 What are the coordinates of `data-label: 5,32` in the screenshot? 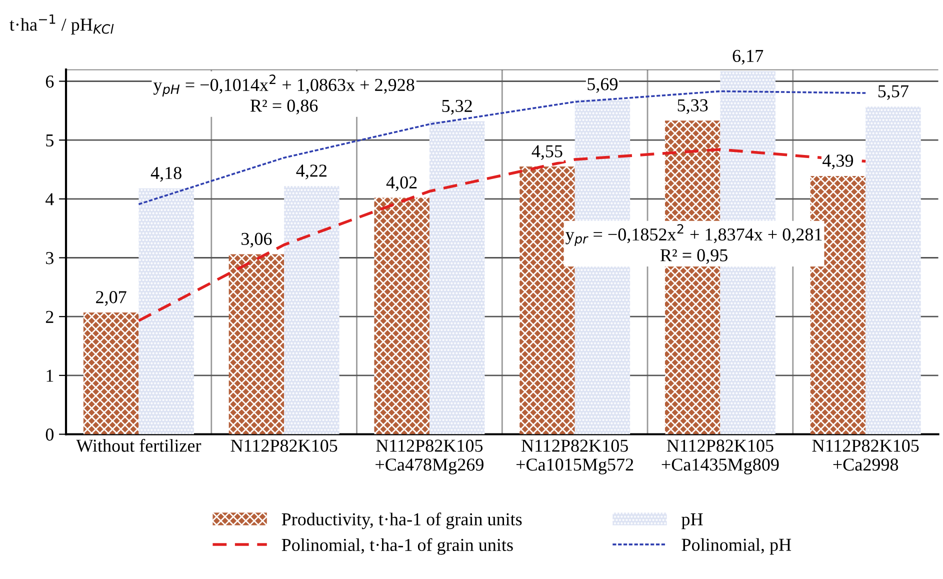 It's located at (457, 107).